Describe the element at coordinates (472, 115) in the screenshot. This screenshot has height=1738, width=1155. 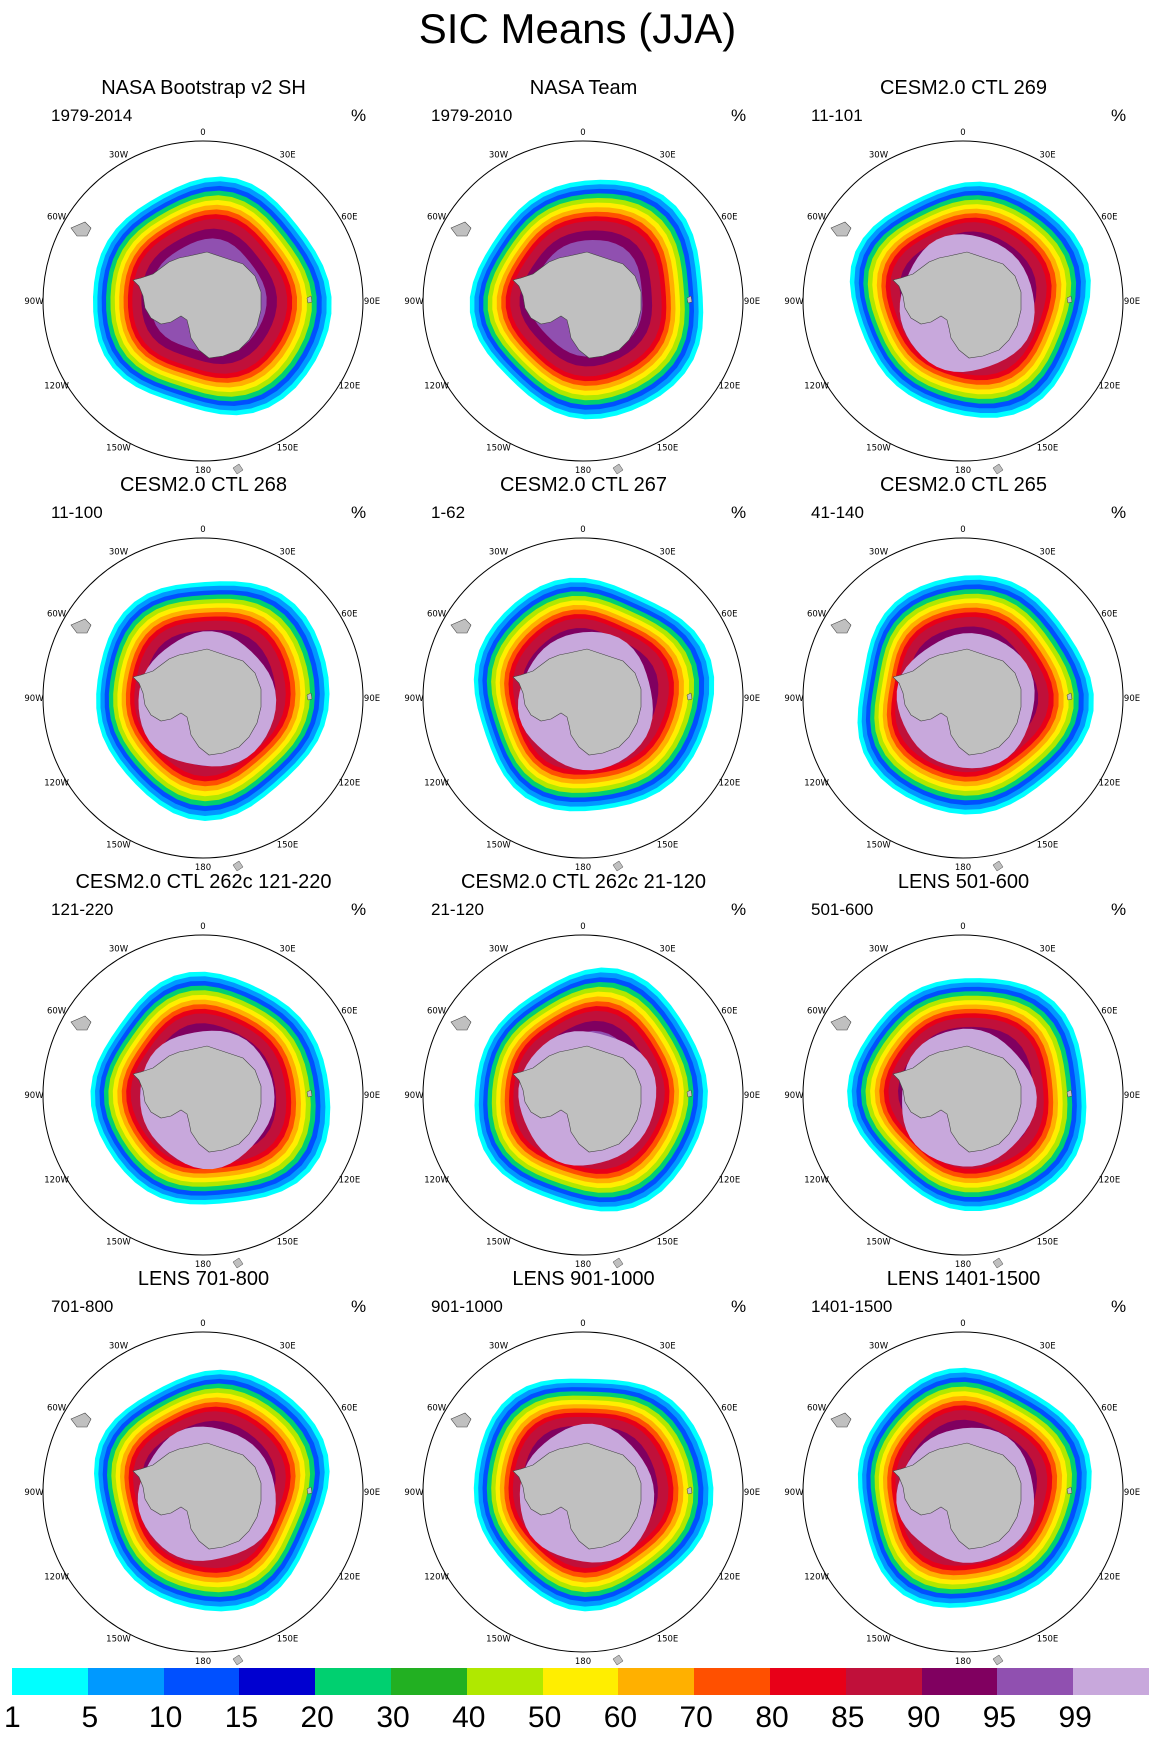
I see `panel-period: 1979-2010` at that location.